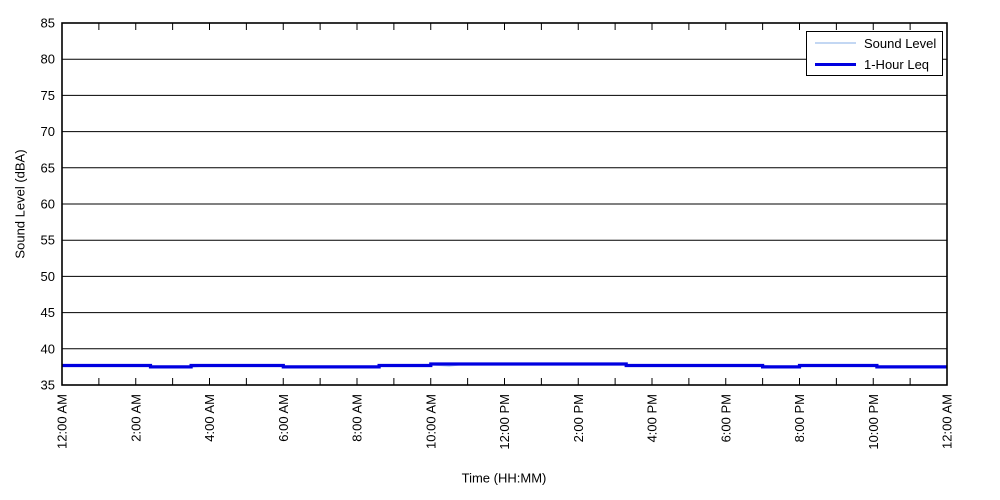 This screenshot has width=1000, height=500. I want to click on y-axis-title: Sound Level (dBA), so click(20, 204).